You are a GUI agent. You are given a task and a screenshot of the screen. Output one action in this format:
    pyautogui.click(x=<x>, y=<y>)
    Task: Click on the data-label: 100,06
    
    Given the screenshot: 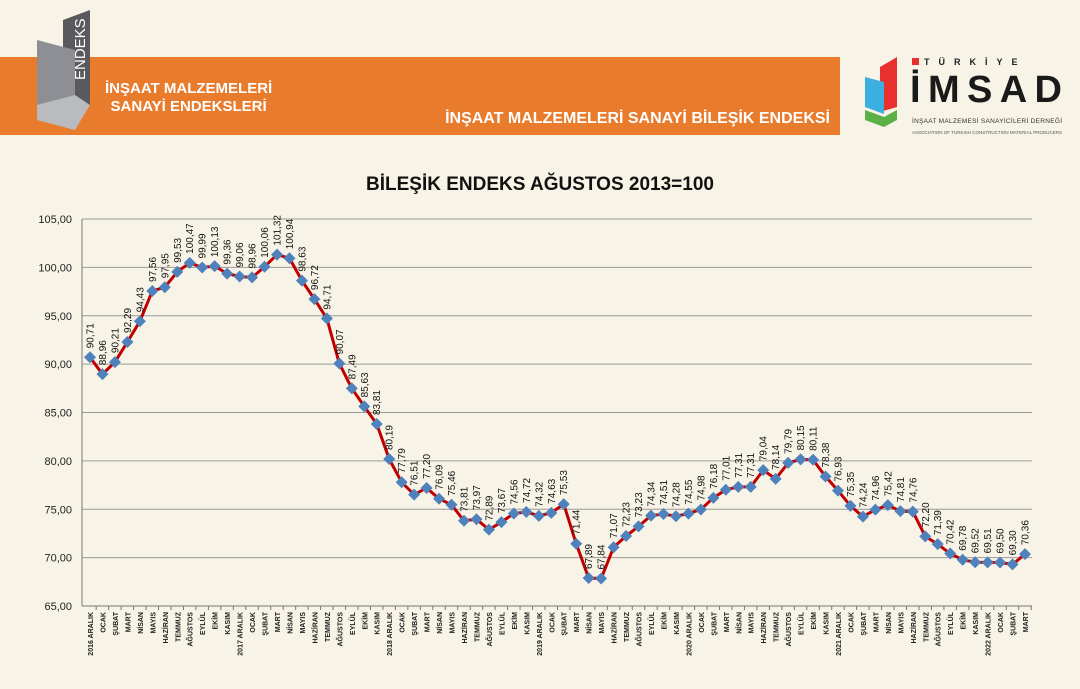 What is the action you would take?
    pyautogui.click(x=265, y=242)
    